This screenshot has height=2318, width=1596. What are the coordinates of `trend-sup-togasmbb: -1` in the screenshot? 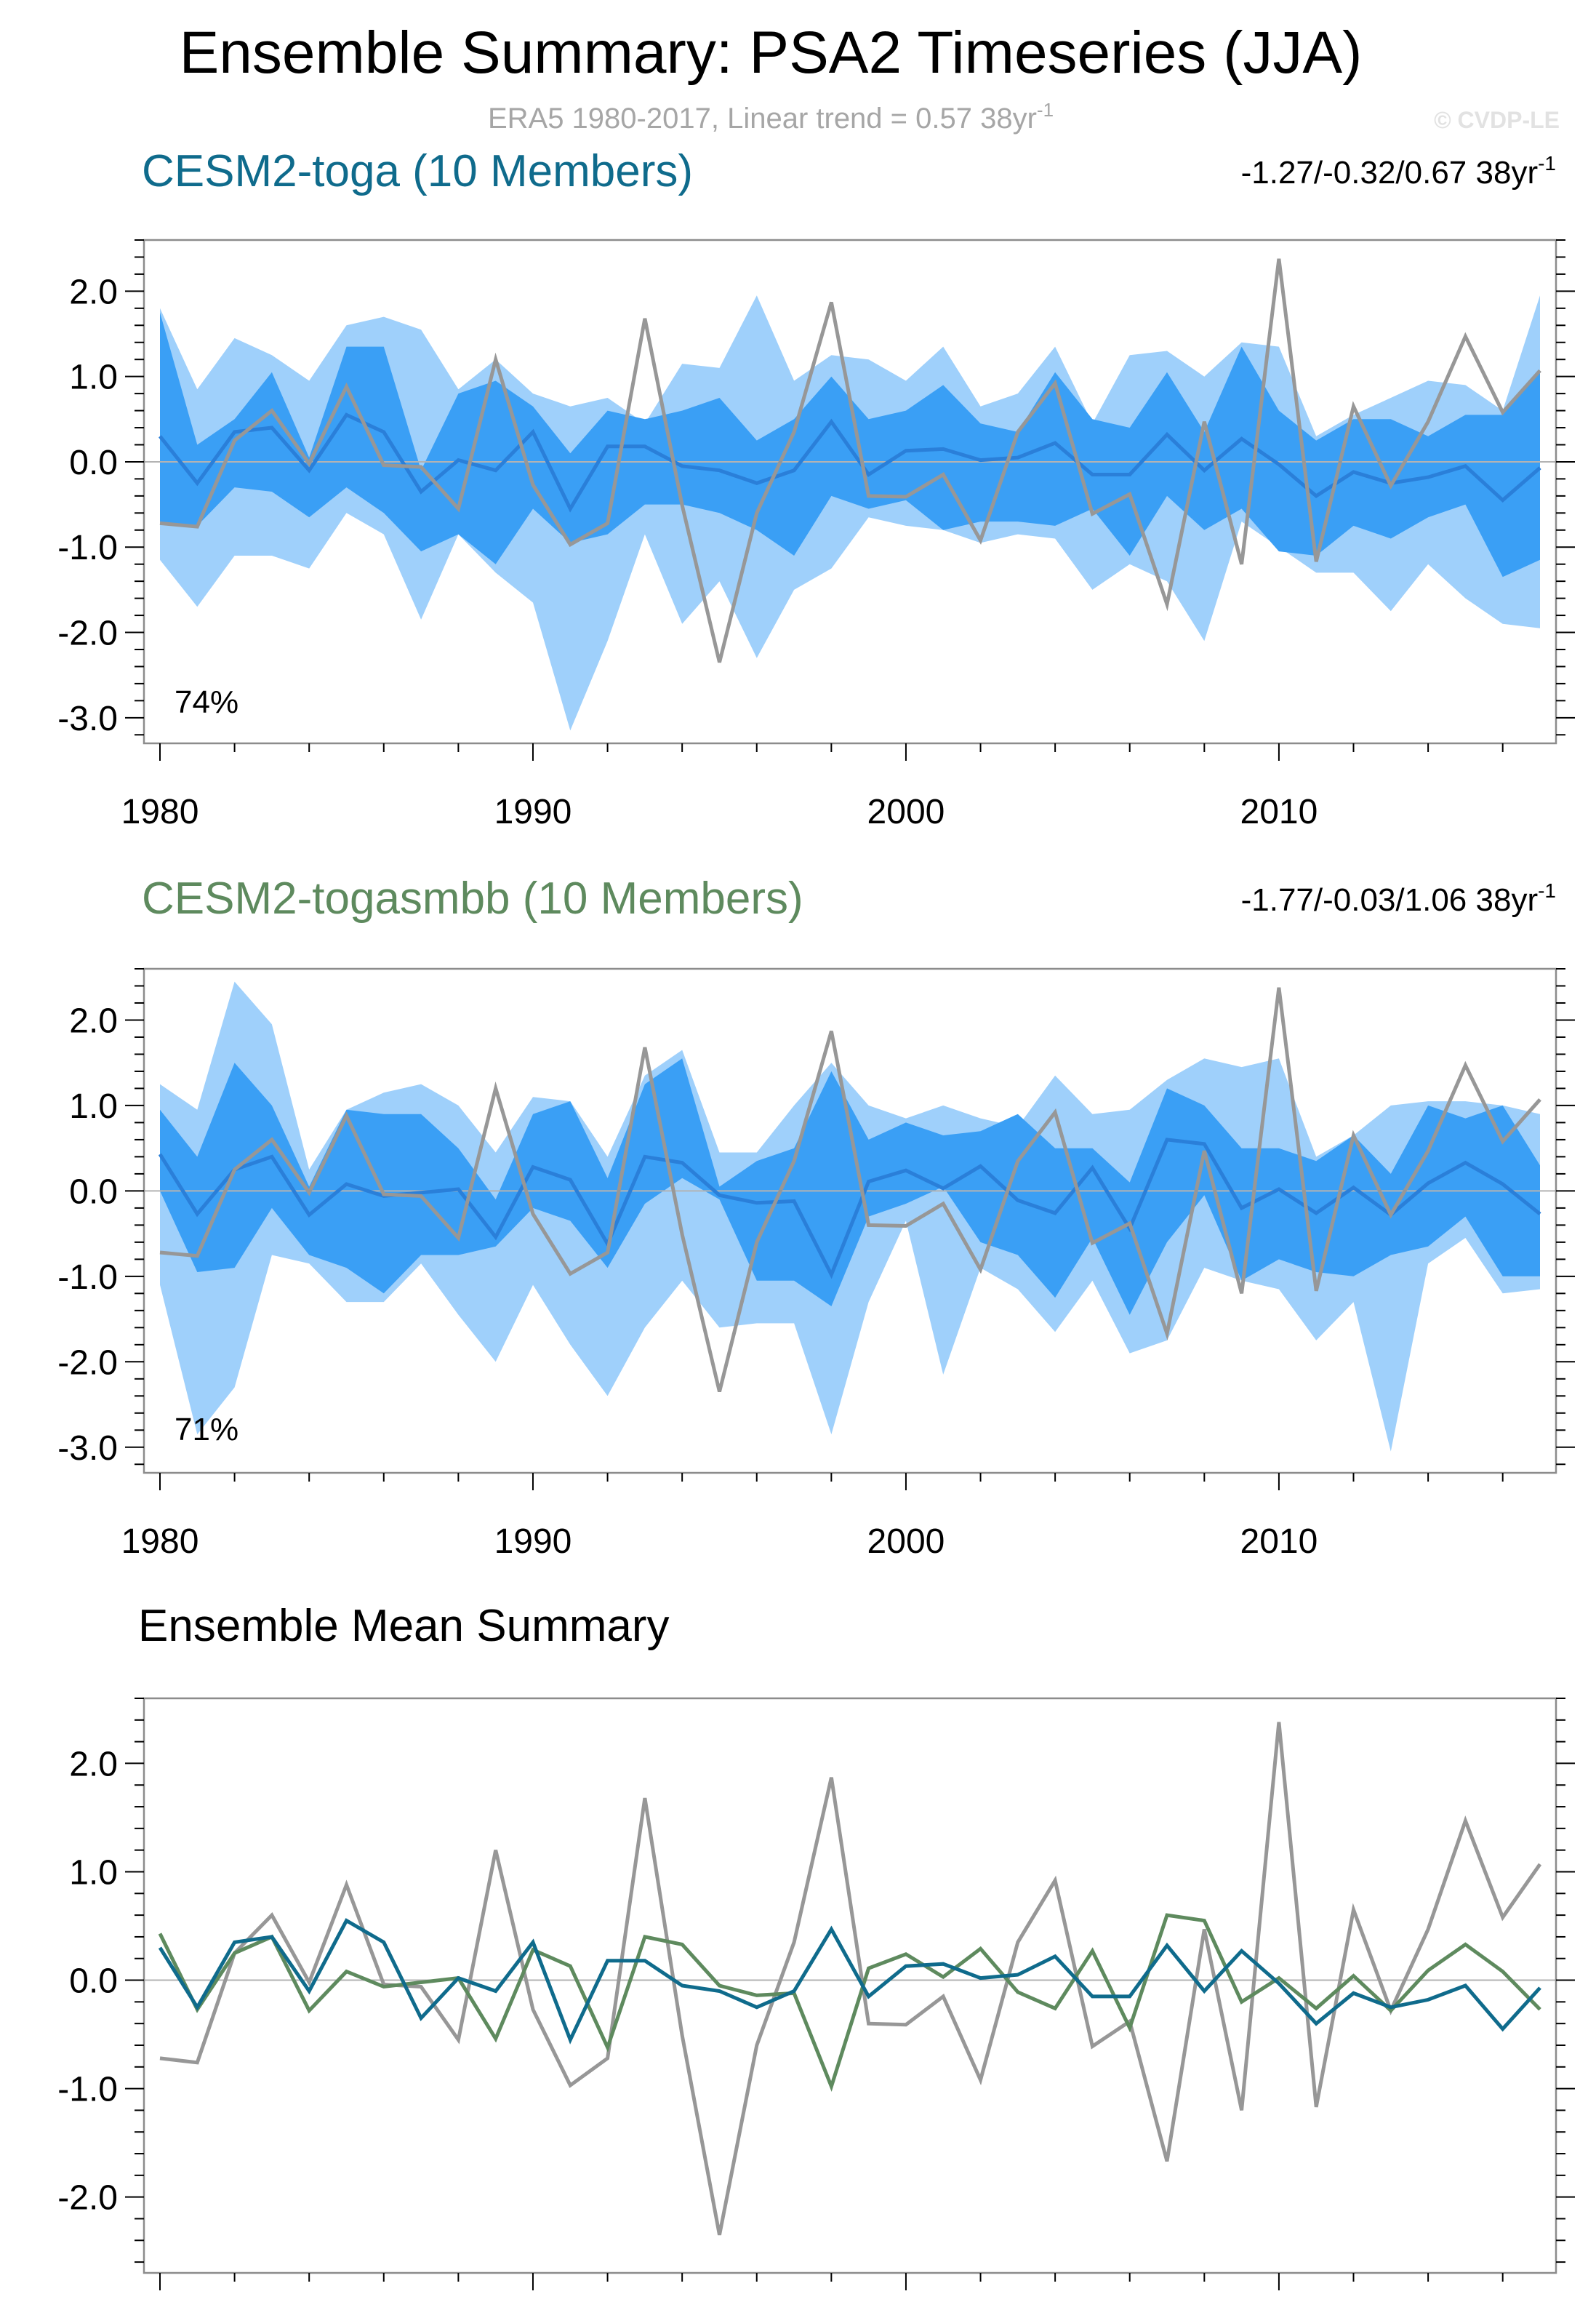 It's located at (1547, 890).